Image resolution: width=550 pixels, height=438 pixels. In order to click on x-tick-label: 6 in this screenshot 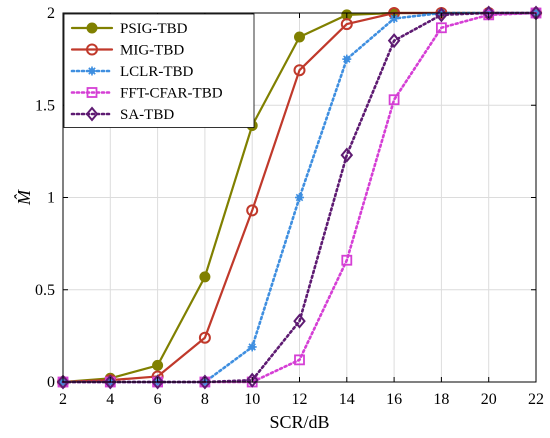, I will do `click(158, 399)`.